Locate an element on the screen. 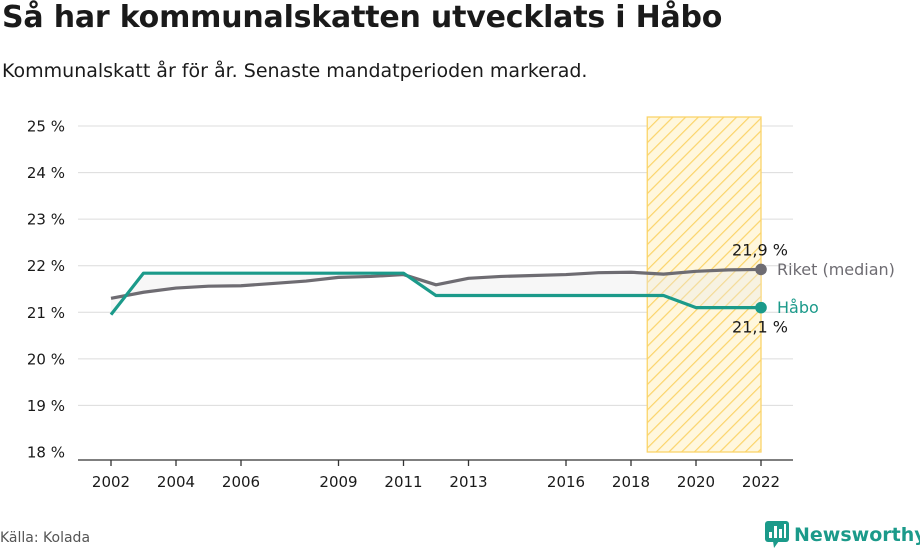  x-tick-label: 2016 is located at coordinates (566, 482).